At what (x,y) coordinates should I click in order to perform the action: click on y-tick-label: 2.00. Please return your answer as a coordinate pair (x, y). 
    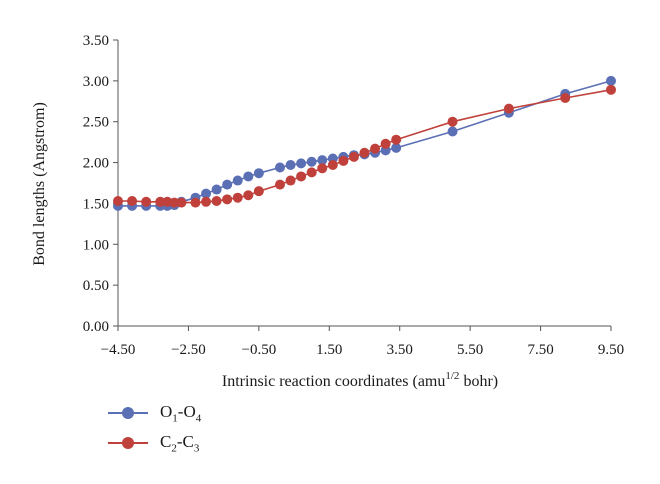
    Looking at the image, I should click on (96, 164).